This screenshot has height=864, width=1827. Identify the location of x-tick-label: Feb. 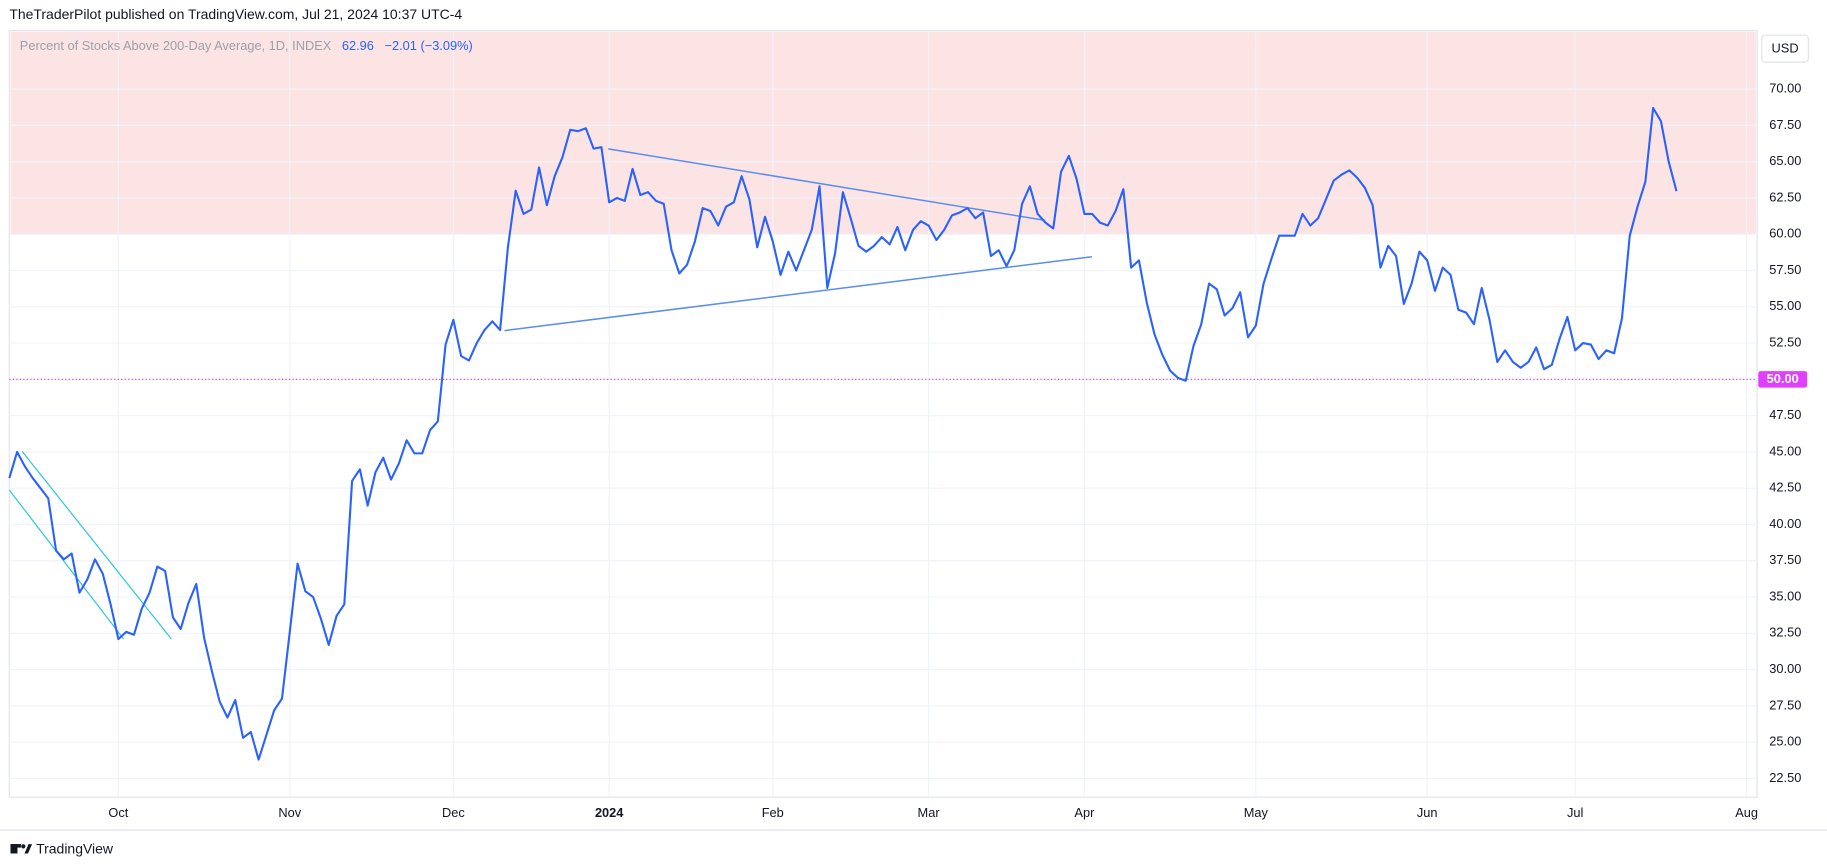
(773, 812).